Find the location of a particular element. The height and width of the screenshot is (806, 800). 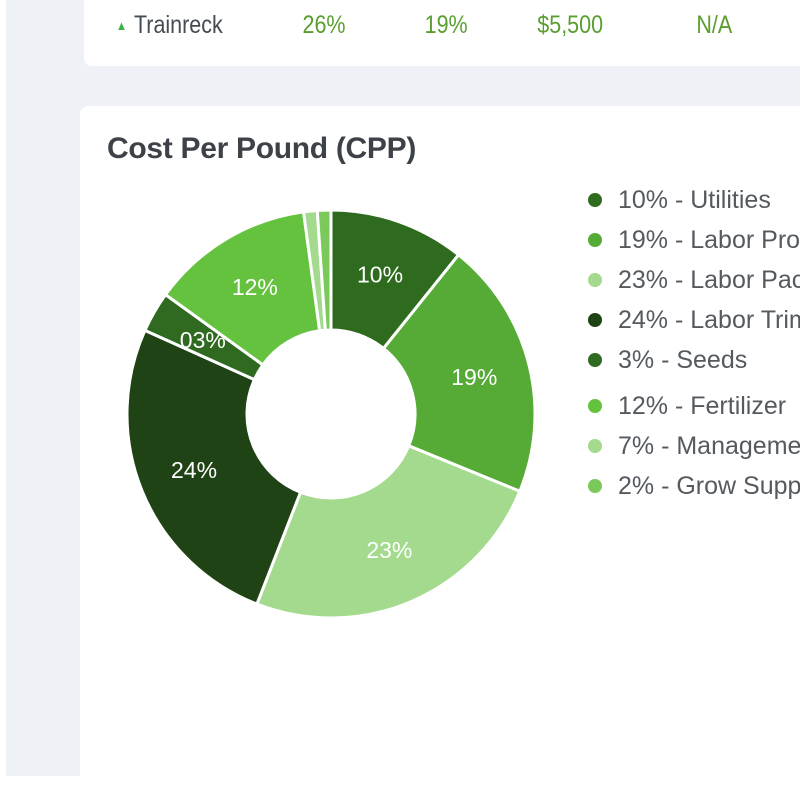

left-rail is located at coordinates (3, 388).